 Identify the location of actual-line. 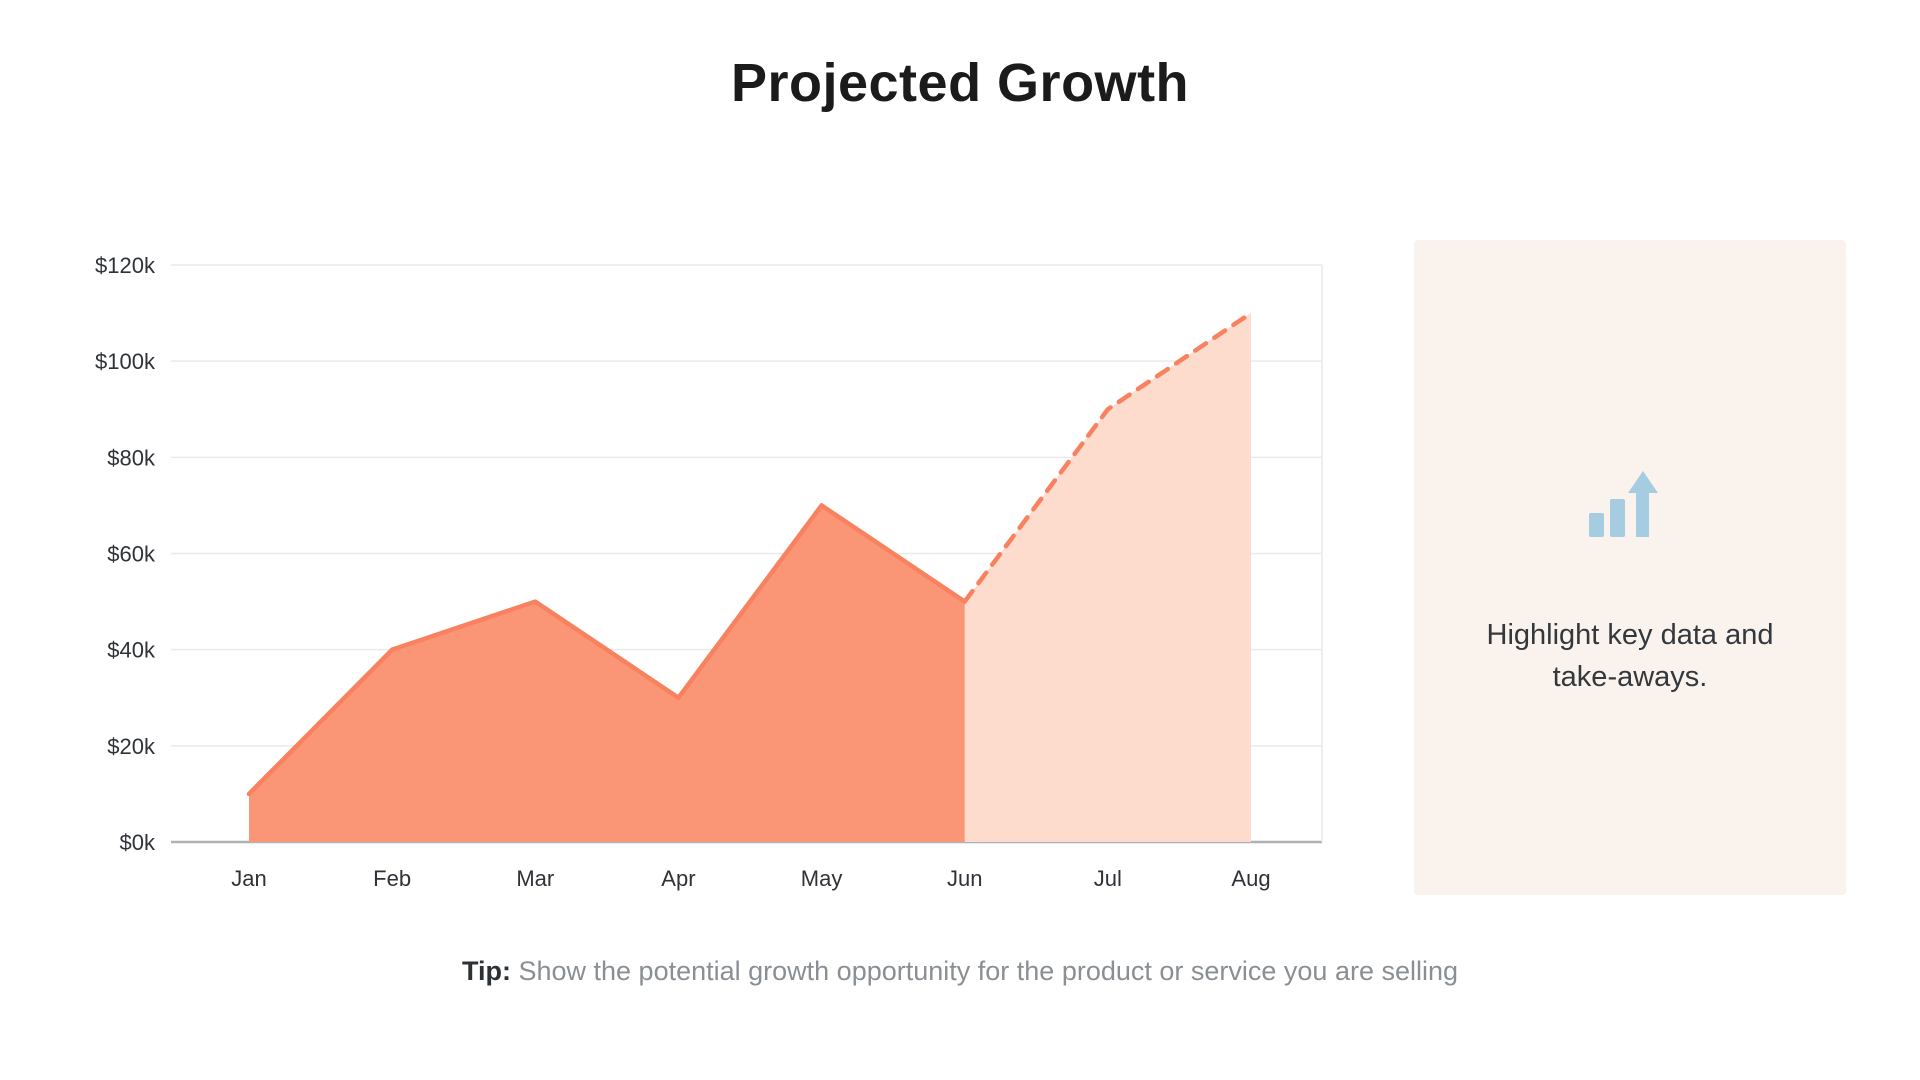
(606, 650).